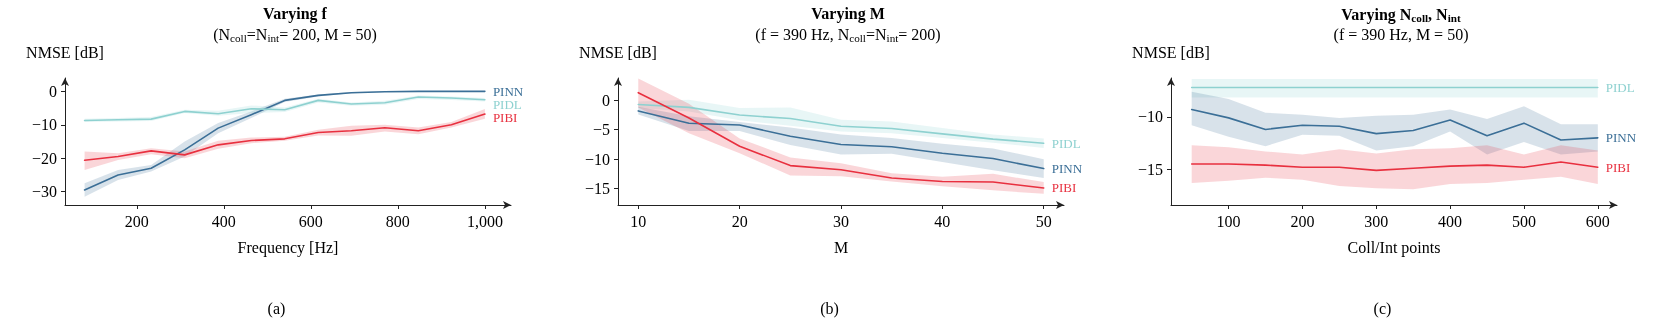 The image size is (1661, 320). Describe the element at coordinates (848, 13) in the screenshot. I see `chart-title: Varying M` at that location.